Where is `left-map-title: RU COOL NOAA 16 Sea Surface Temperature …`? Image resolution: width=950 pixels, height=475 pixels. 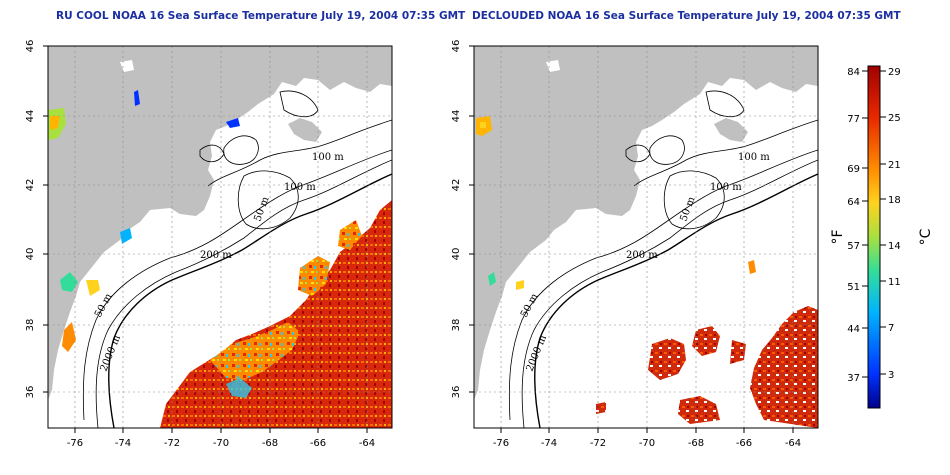
left-map-title: RU COOL NOAA 16 Sea Surface Temperature … is located at coordinates (261, 16).